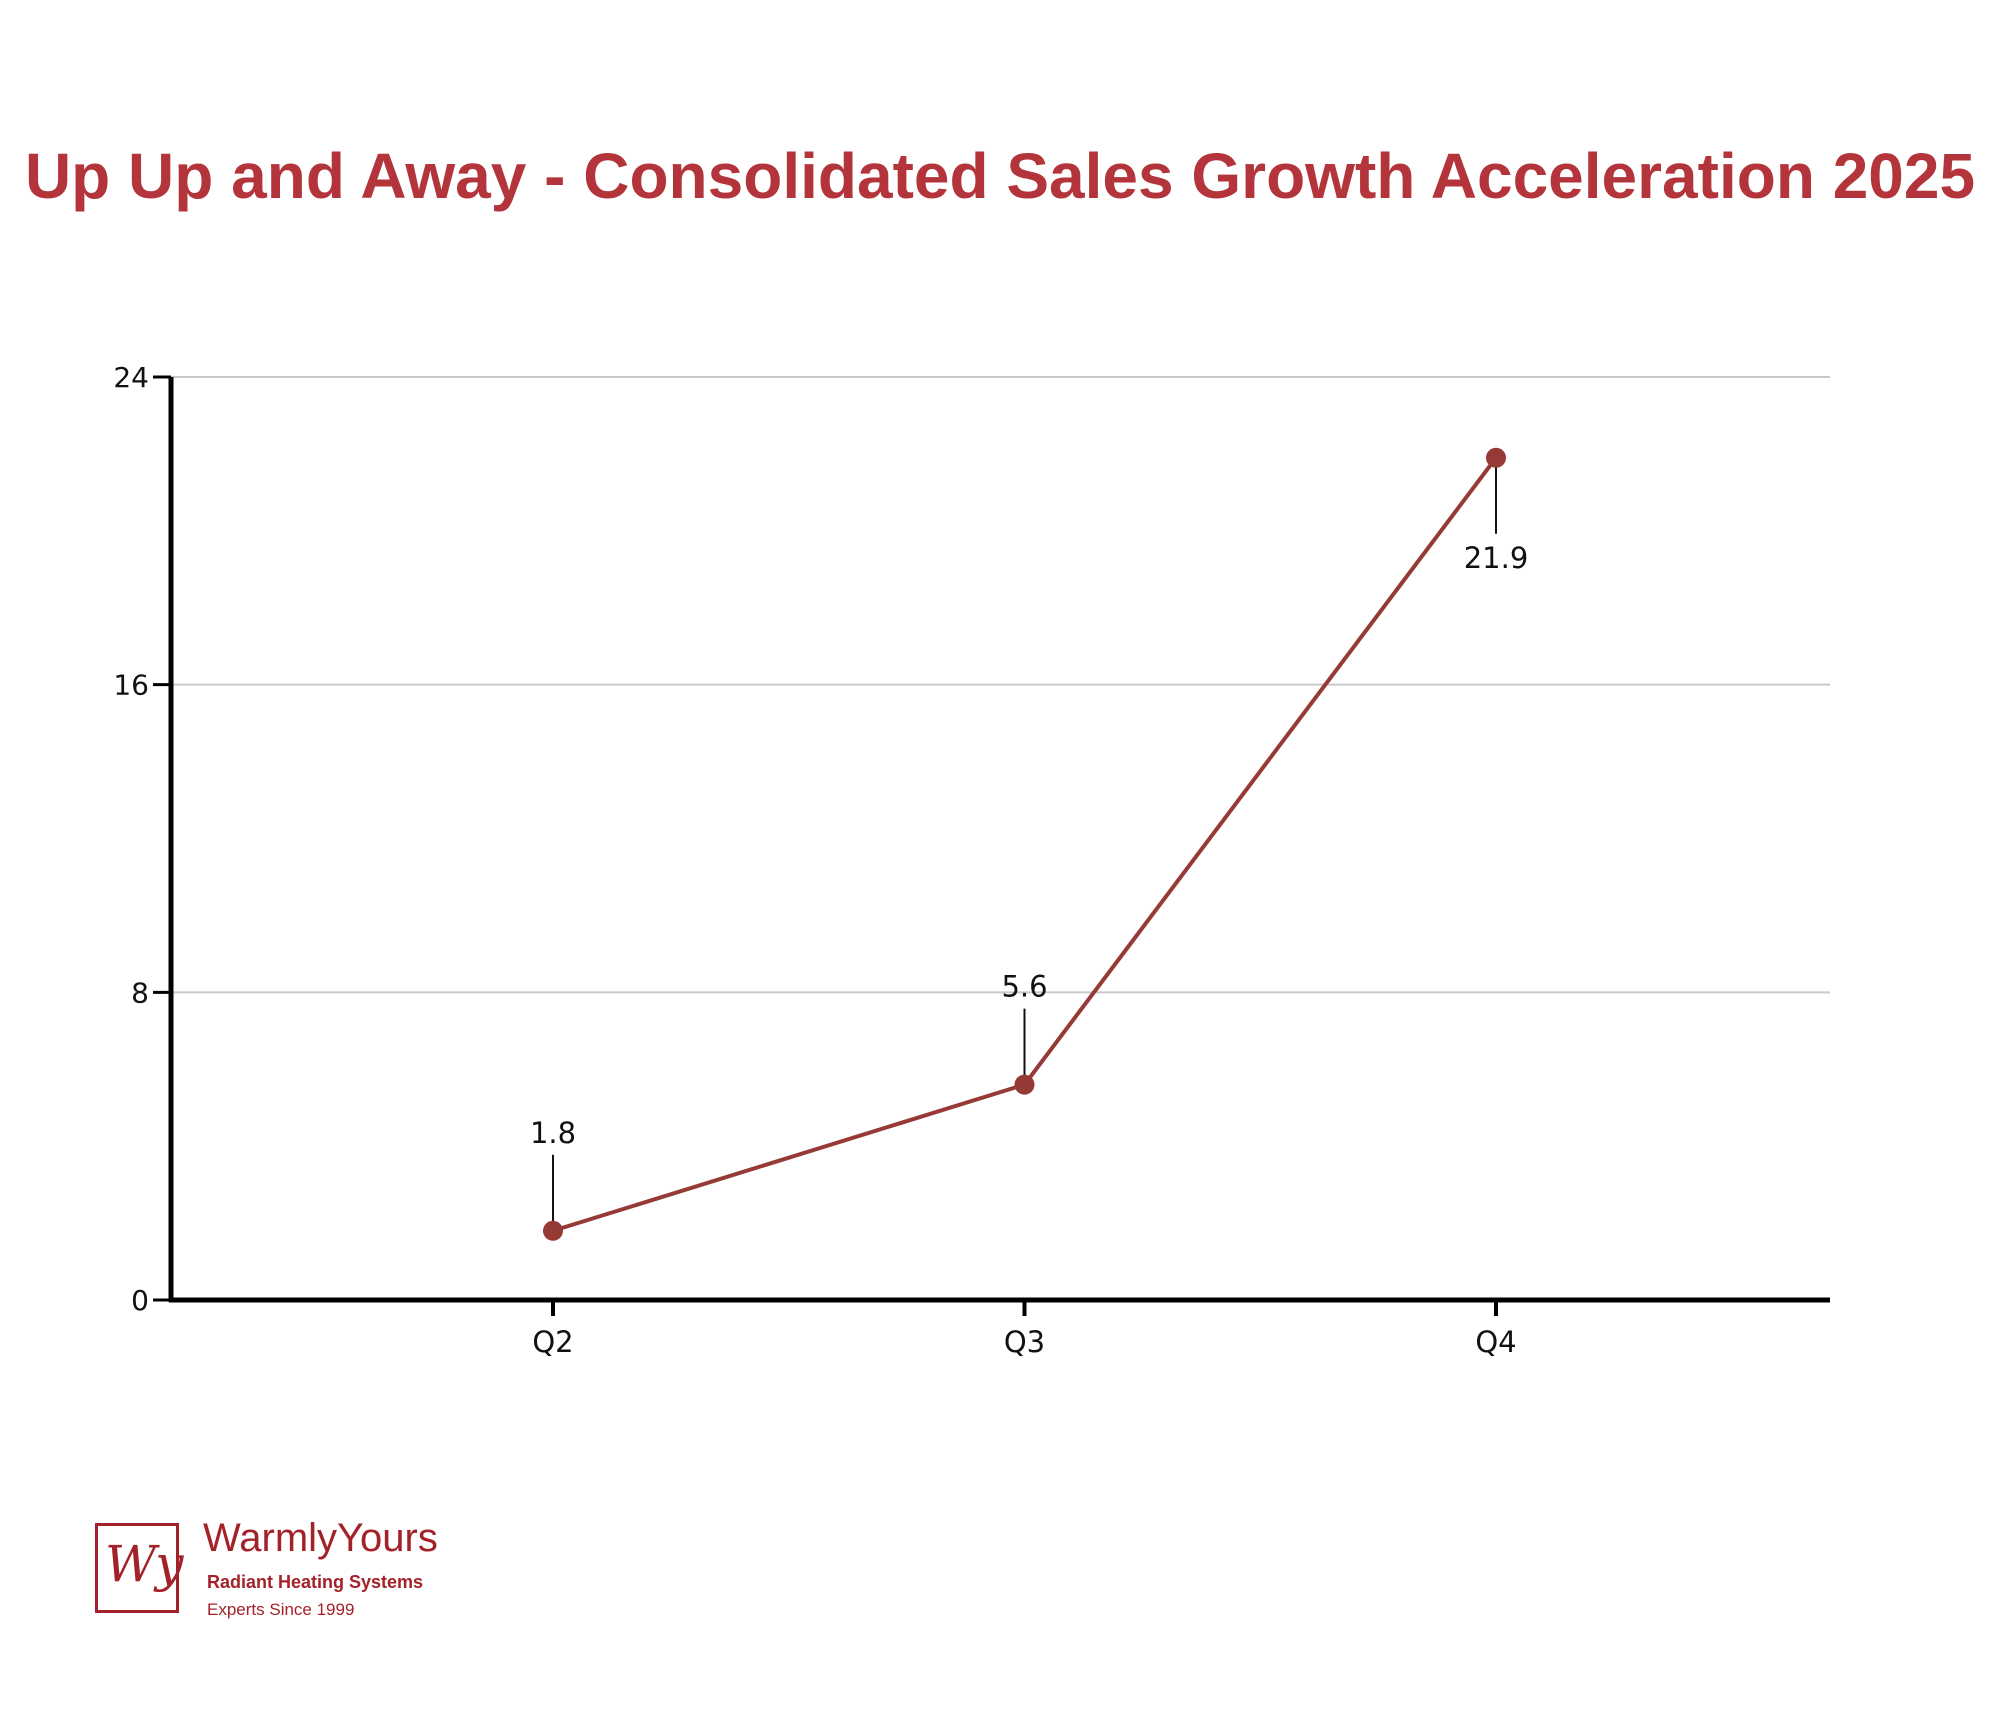 Image resolution: width=2000 pixels, height=1727 pixels. What do you see at coordinates (1495, 1342) in the screenshot?
I see `x-tick-label: Q4` at bounding box center [1495, 1342].